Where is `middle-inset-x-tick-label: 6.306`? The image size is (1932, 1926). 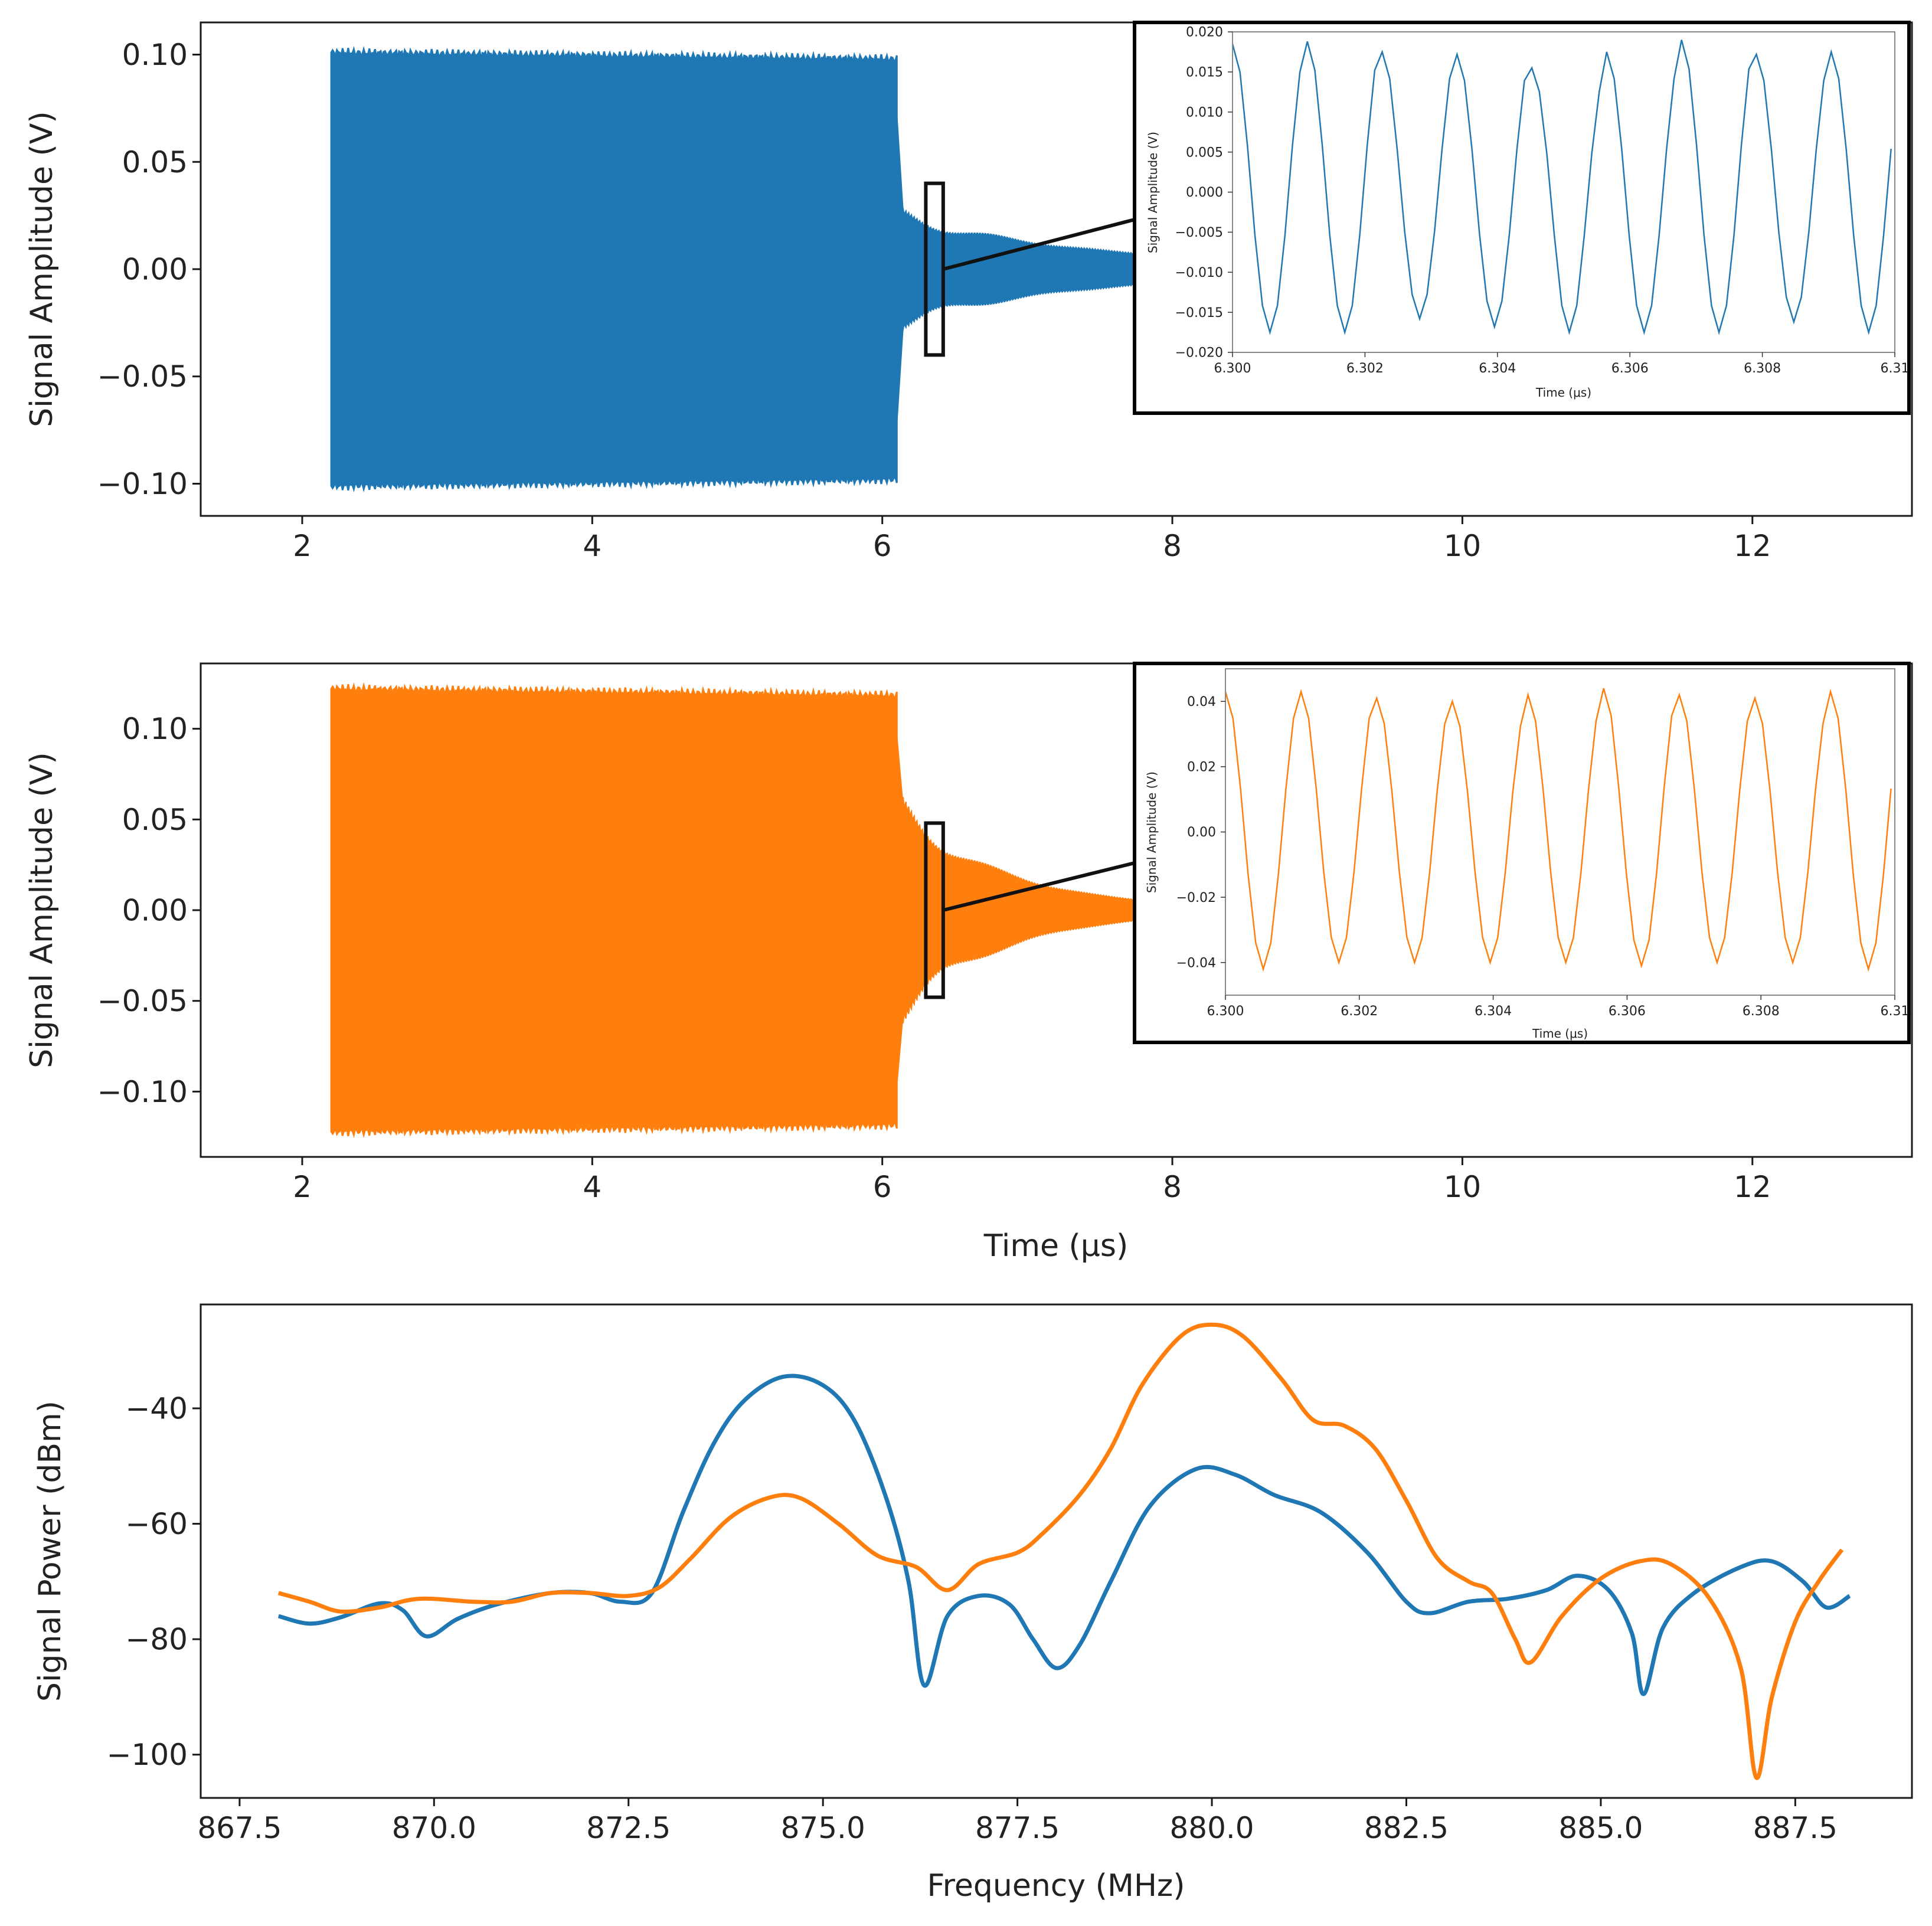 middle-inset-x-tick-label: 6.306 is located at coordinates (1627, 1012).